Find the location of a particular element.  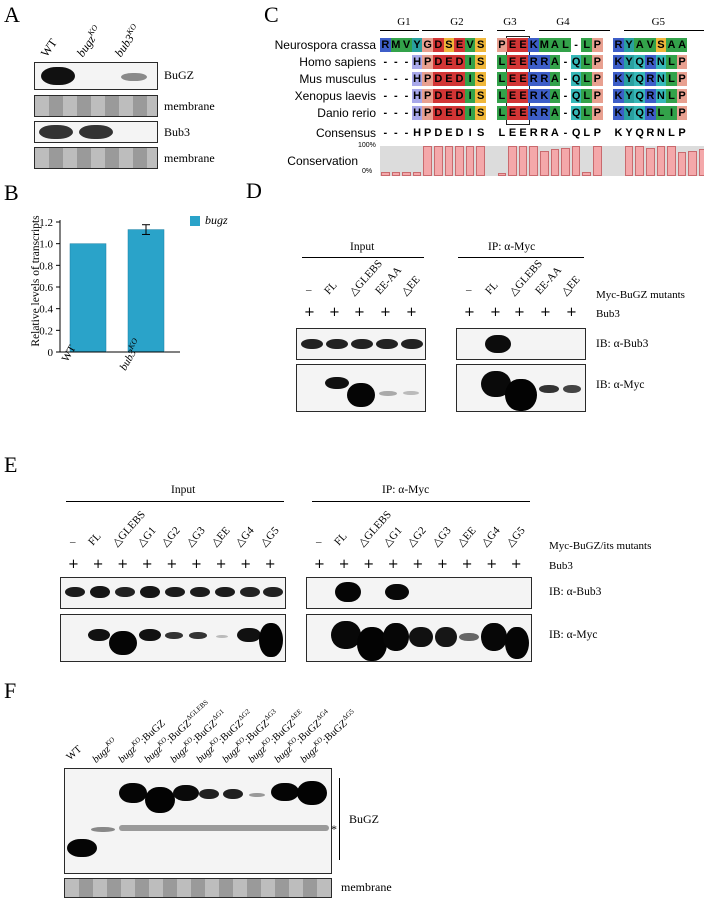

lane-name: bugz is located at coordinates (86, 46).